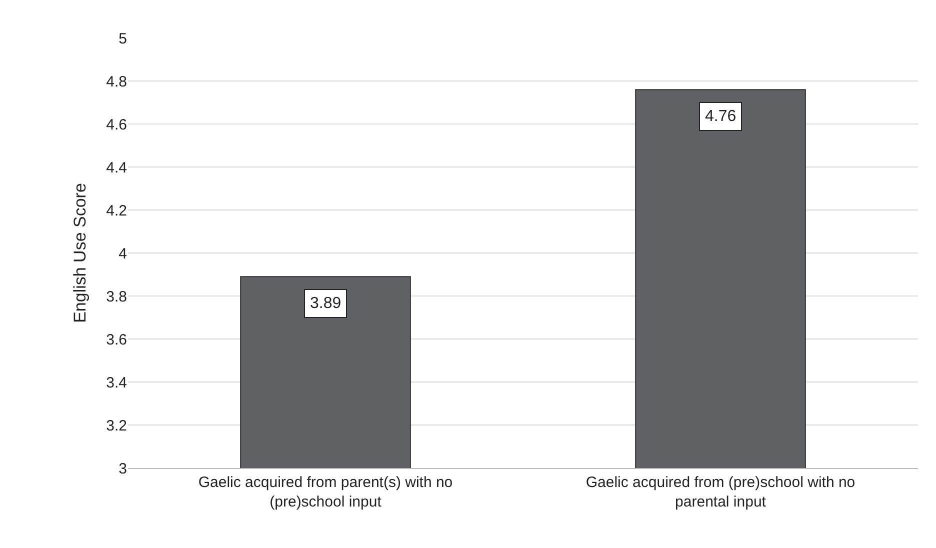 This screenshot has height=548, width=936. What do you see at coordinates (720, 116) in the screenshot?
I see `data-label: 4.76` at bounding box center [720, 116].